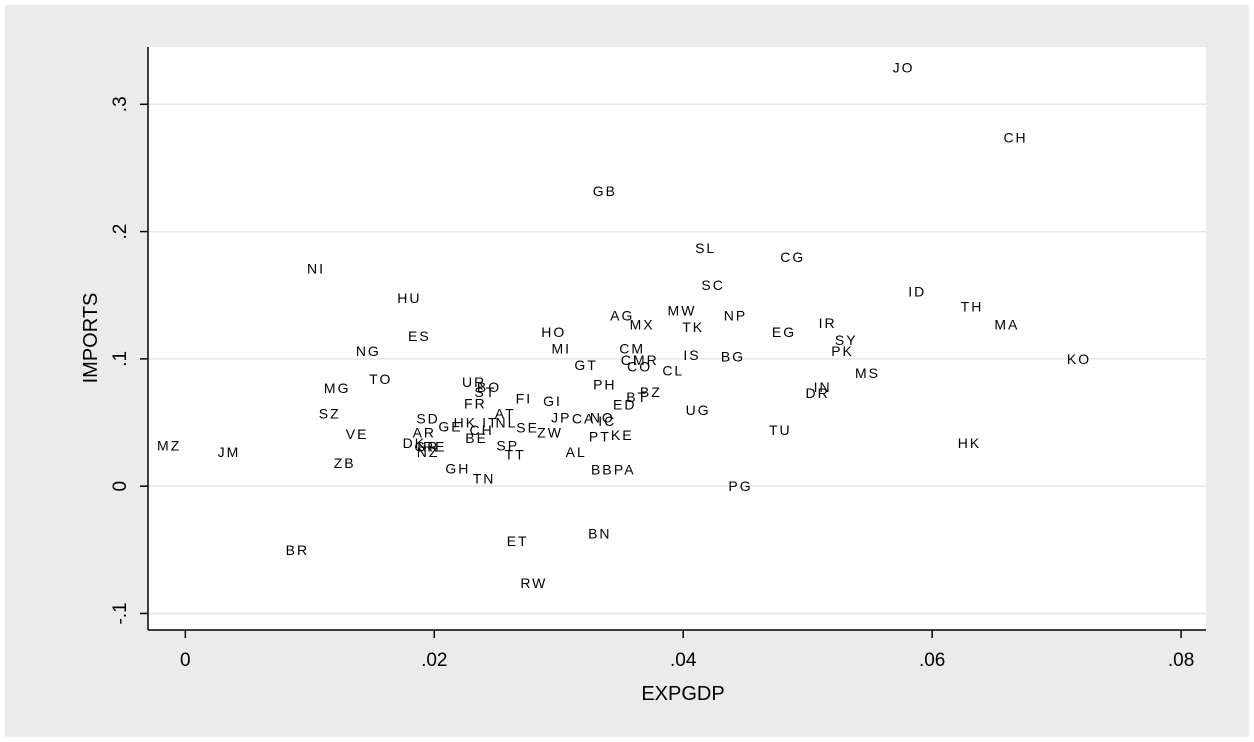 The height and width of the screenshot is (742, 1254). I want to click on x-tick-label: .02, so click(434, 660).